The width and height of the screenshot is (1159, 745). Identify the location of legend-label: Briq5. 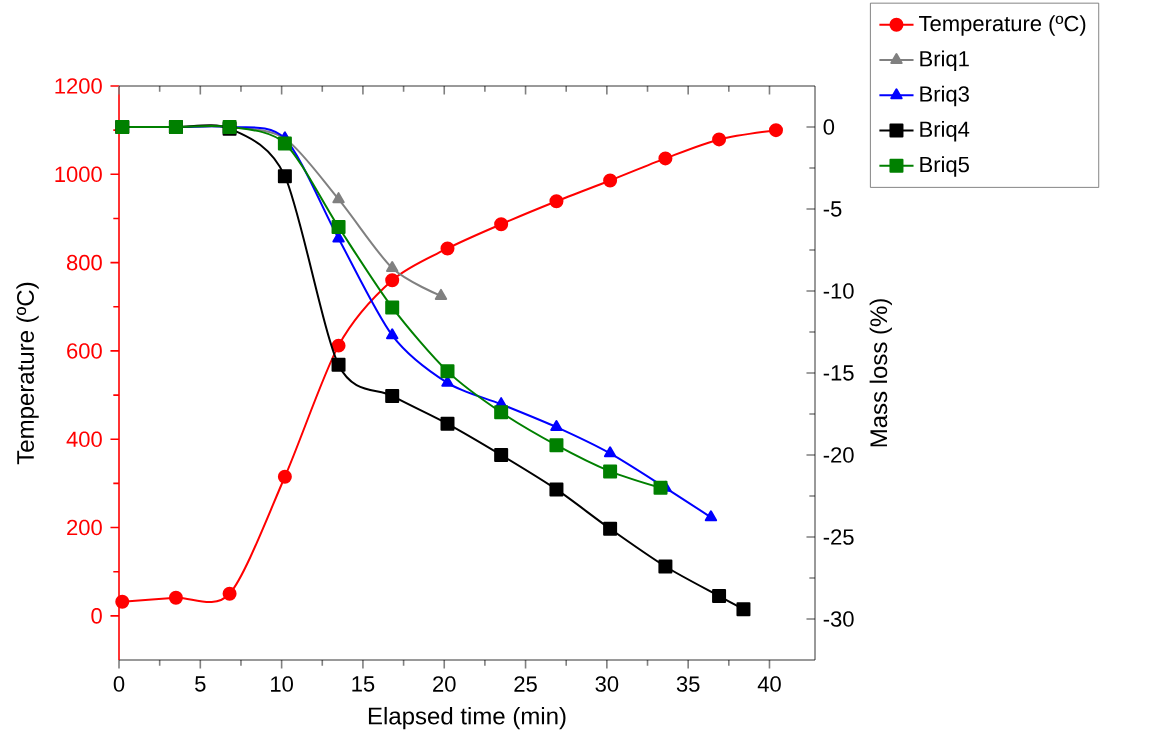
(944, 166).